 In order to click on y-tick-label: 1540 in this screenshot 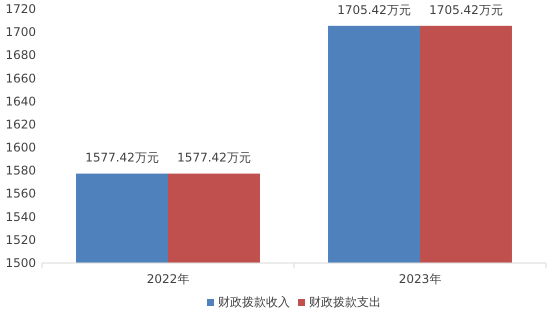, I will do `click(20, 217)`.